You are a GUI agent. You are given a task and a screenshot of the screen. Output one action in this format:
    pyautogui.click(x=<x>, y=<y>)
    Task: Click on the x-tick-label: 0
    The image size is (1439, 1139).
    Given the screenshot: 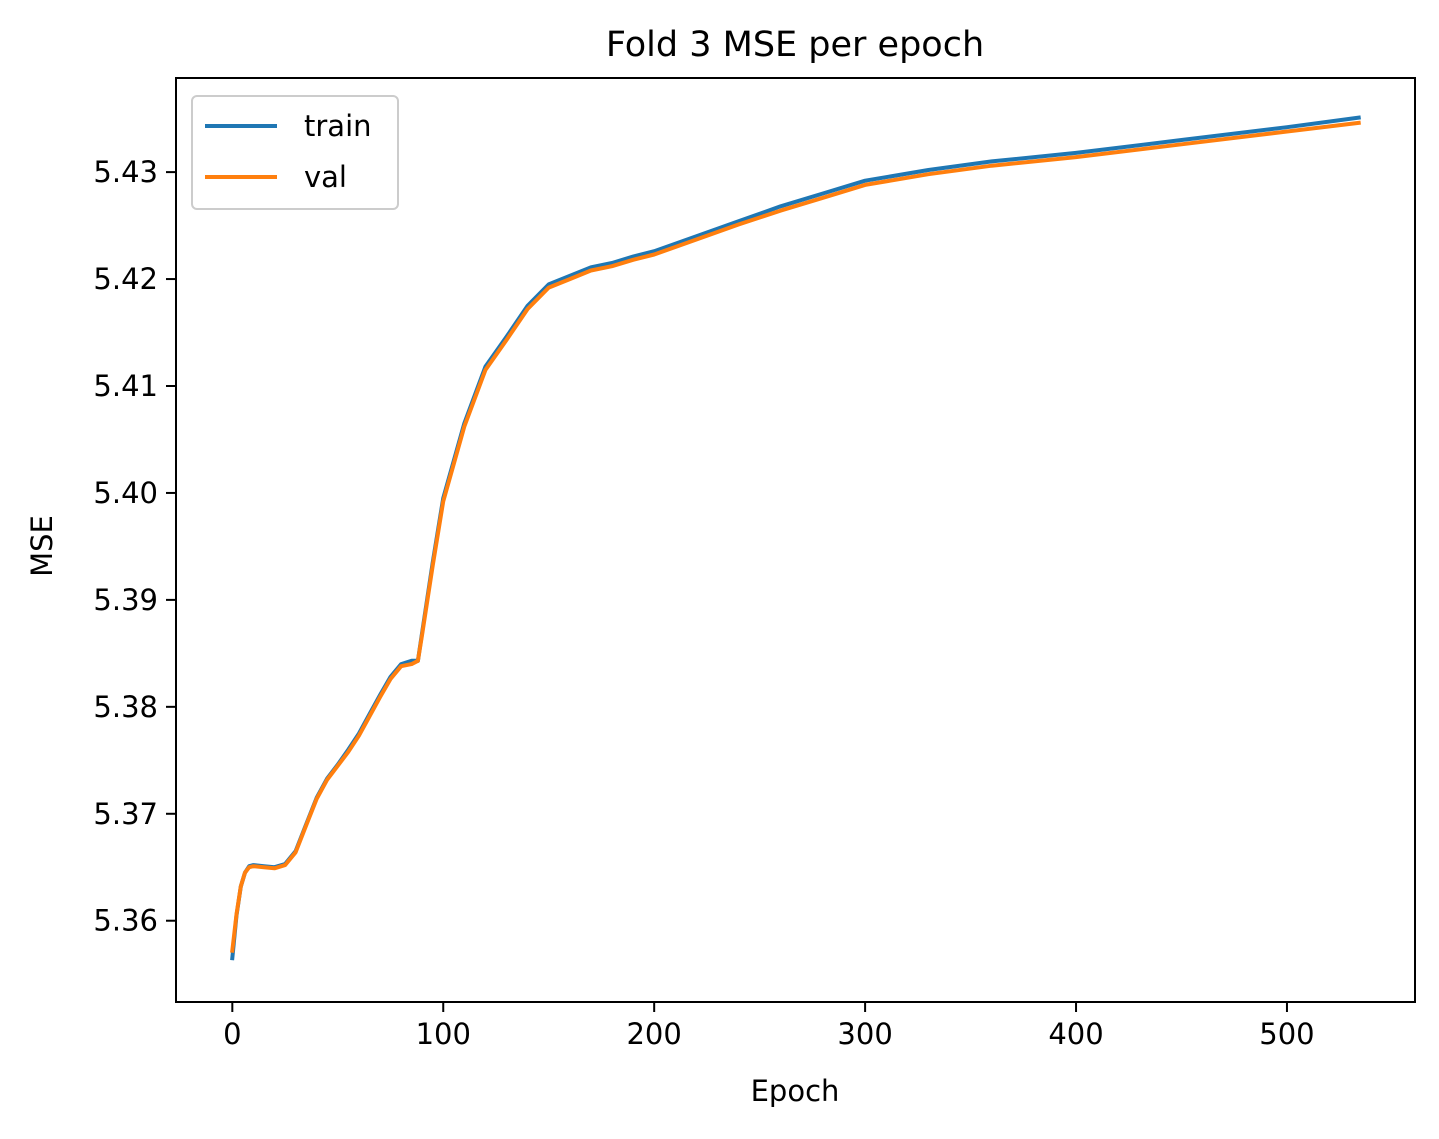 What is the action you would take?
    pyautogui.click(x=232, y=1034)
    